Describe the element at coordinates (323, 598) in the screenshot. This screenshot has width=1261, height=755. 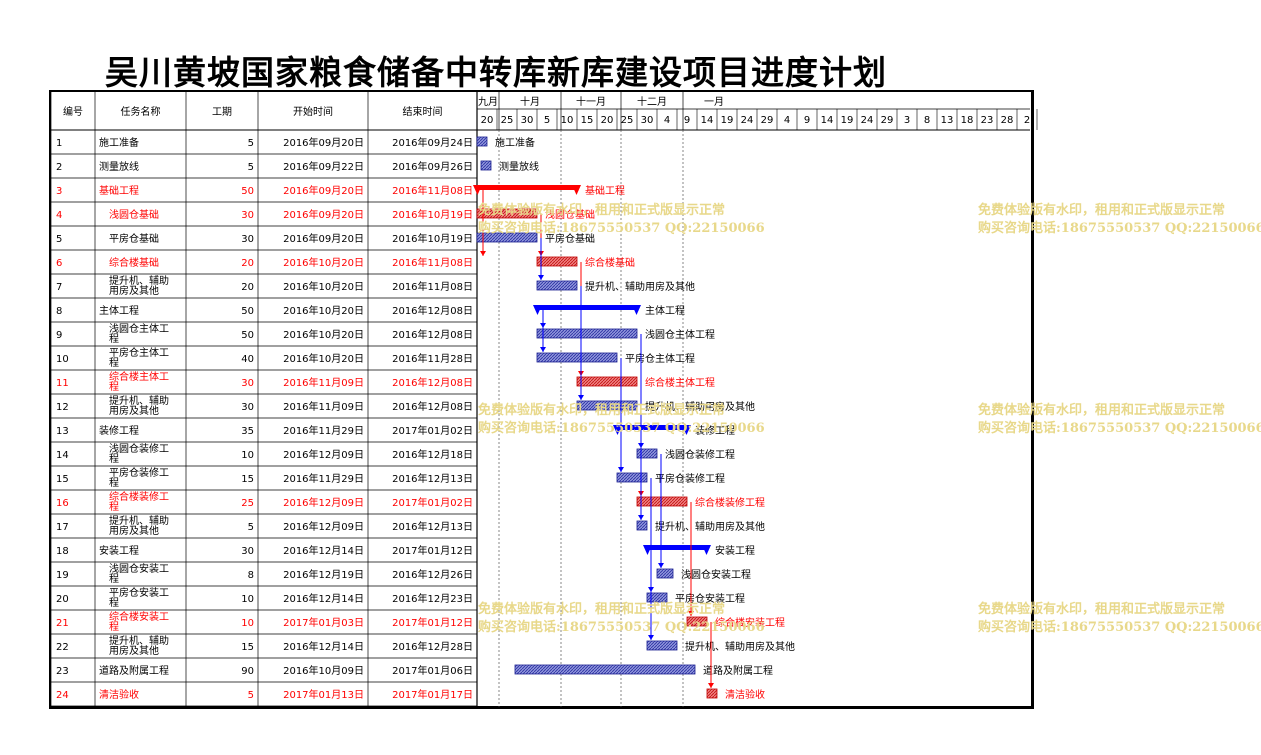
I see `task-start: 2016年12月14日` at that location.